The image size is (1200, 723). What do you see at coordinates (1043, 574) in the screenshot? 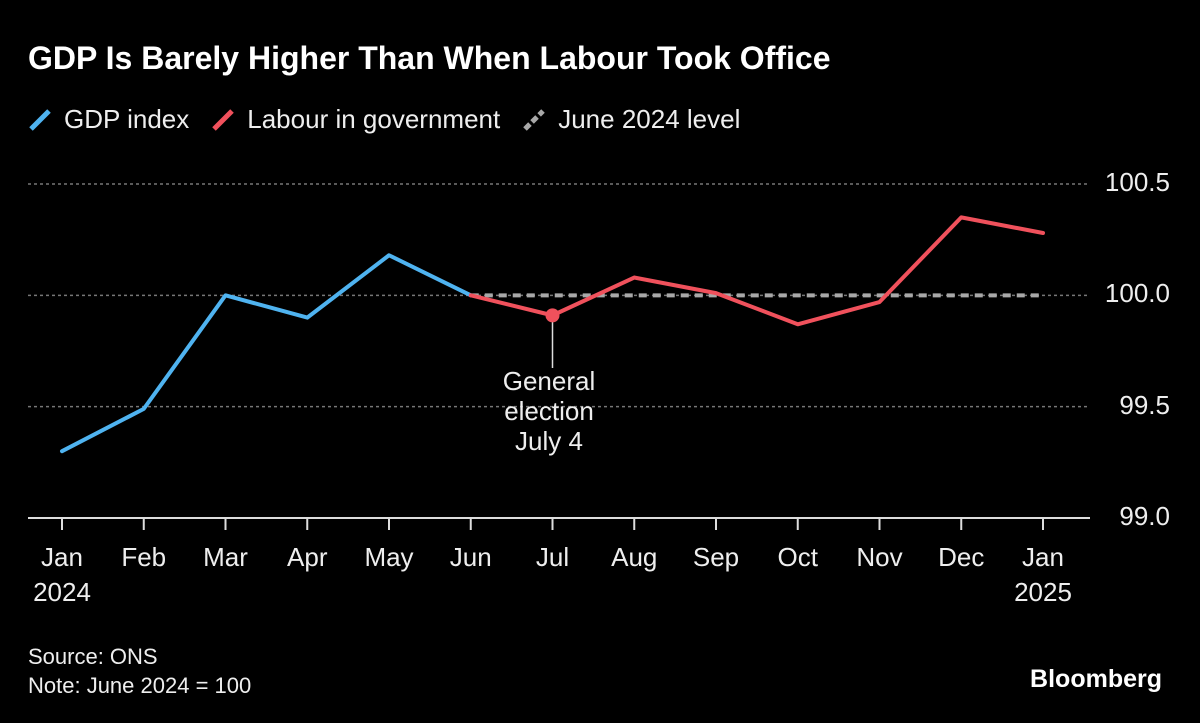
I see `x-tick-label: Jan 2025` at bounding box center [1043, 574].